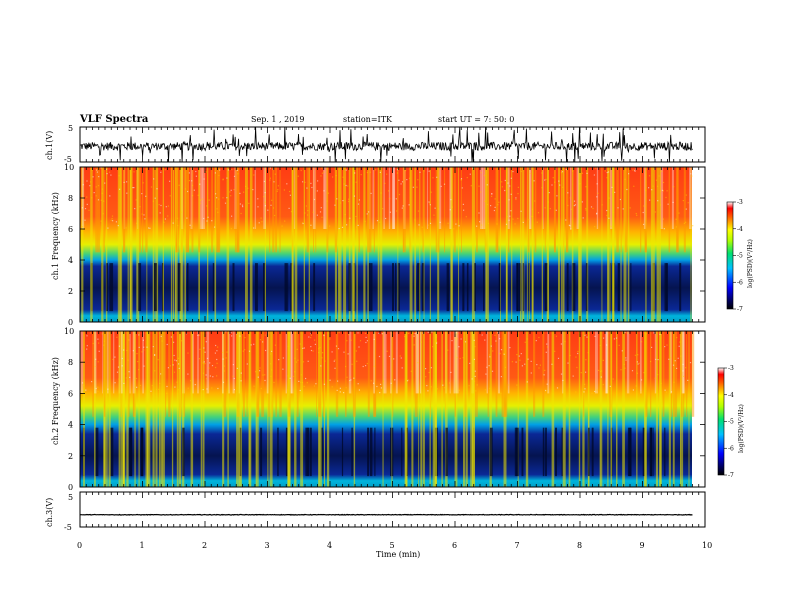 This screenshot has width=792, height=612. What do you see at coordinates (707, 545) in the screenshot?
I see `time-tick-label: 10` at bounding box center [707, 545].